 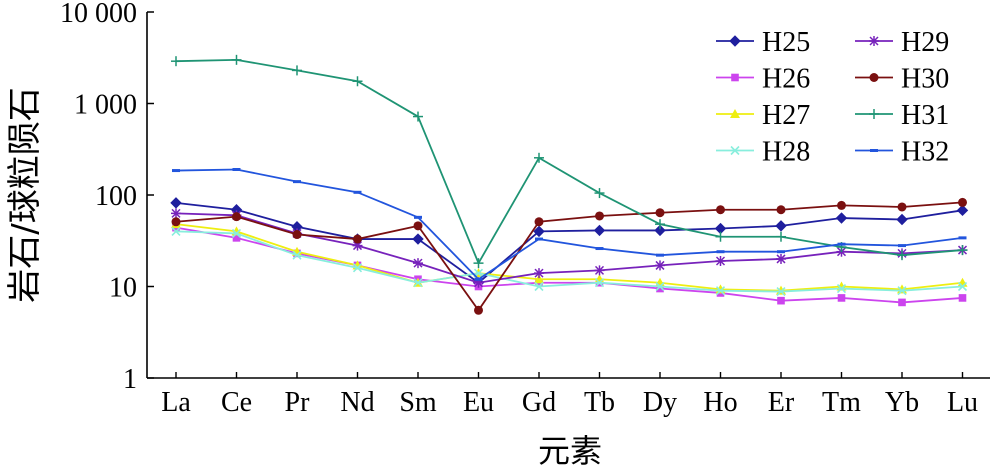 I want to click on legend-marker-h30, so click(x=874, y=77).